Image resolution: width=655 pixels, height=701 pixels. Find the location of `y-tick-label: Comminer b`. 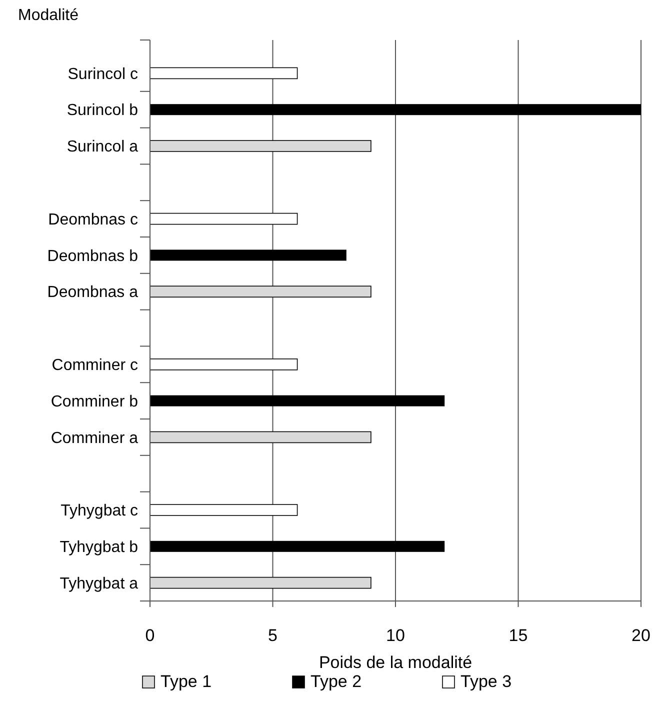

y-tick-label: Comminer b is located at coordinates (94, 401).